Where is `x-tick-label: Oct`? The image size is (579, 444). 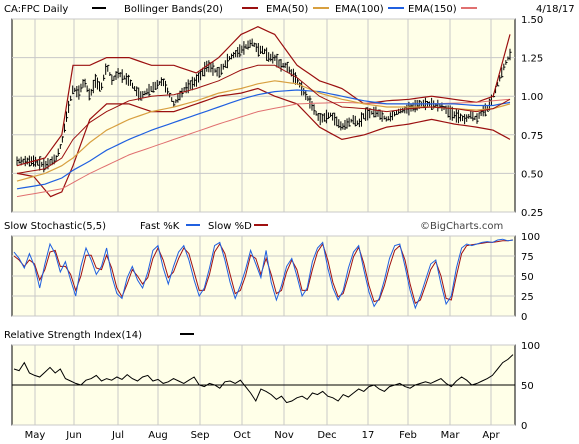
x-tick-label: Oct is located at coordinates (241, 435).